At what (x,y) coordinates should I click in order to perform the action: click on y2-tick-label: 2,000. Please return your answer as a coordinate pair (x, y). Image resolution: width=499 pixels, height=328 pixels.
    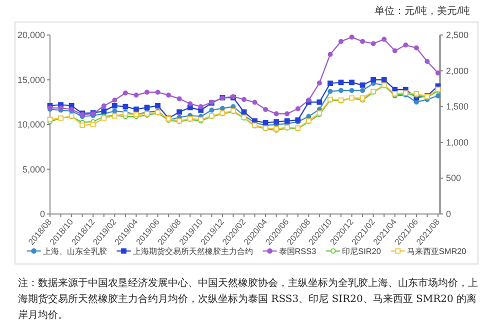
    Looking at the image, I should click on (457, 71).